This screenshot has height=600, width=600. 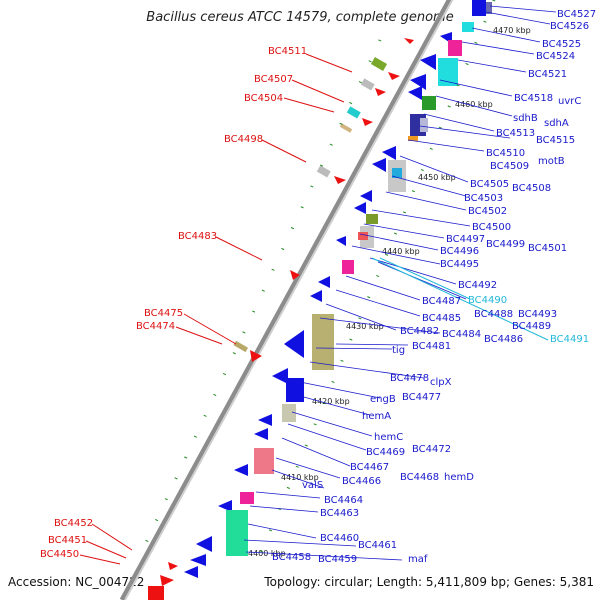 What do you see at coordinates (398, 350) in the screenshot?
I see `gene-label-tig: tig` at bounding box center [398, 350].